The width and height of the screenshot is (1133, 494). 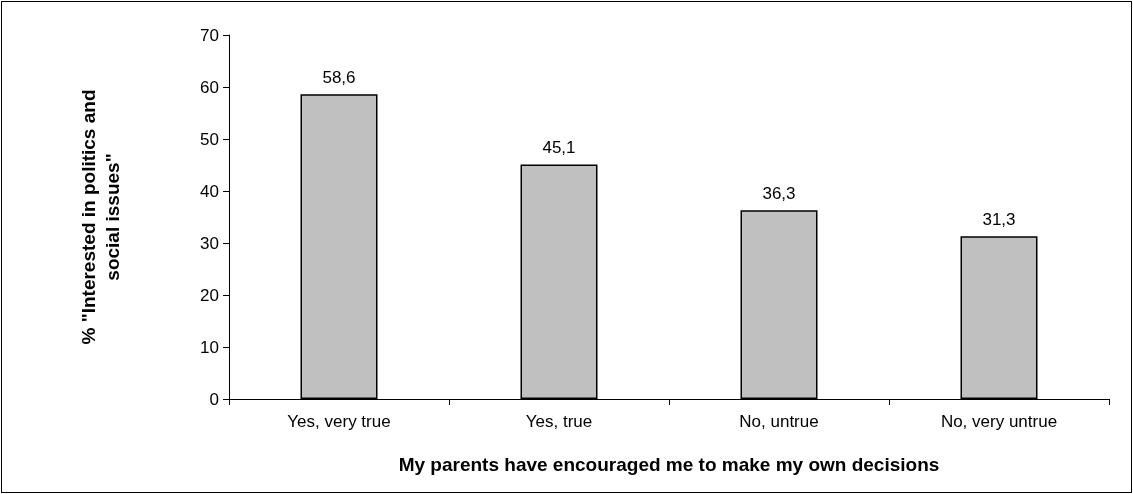 What do you see at coordinates (209, 139) in the screenshot?
I see `y-tick-label: 50` at bounding box center [209, 139].